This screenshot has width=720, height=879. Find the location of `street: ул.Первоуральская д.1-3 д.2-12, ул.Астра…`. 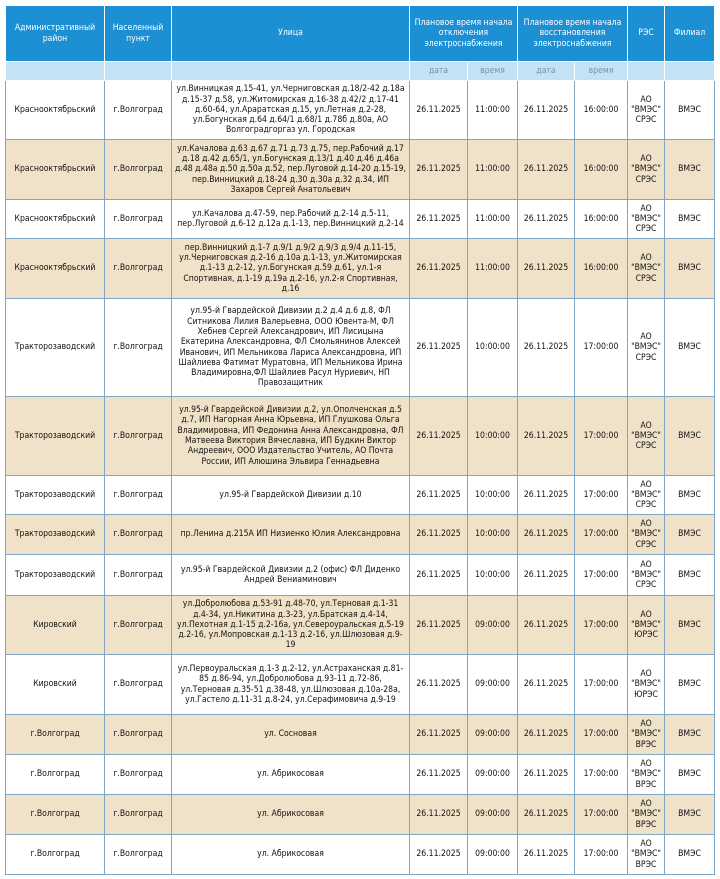

street: ул.Первоуральская д.1-3 д.2-12, ул.Астра… is located at coordinates (290, 684).